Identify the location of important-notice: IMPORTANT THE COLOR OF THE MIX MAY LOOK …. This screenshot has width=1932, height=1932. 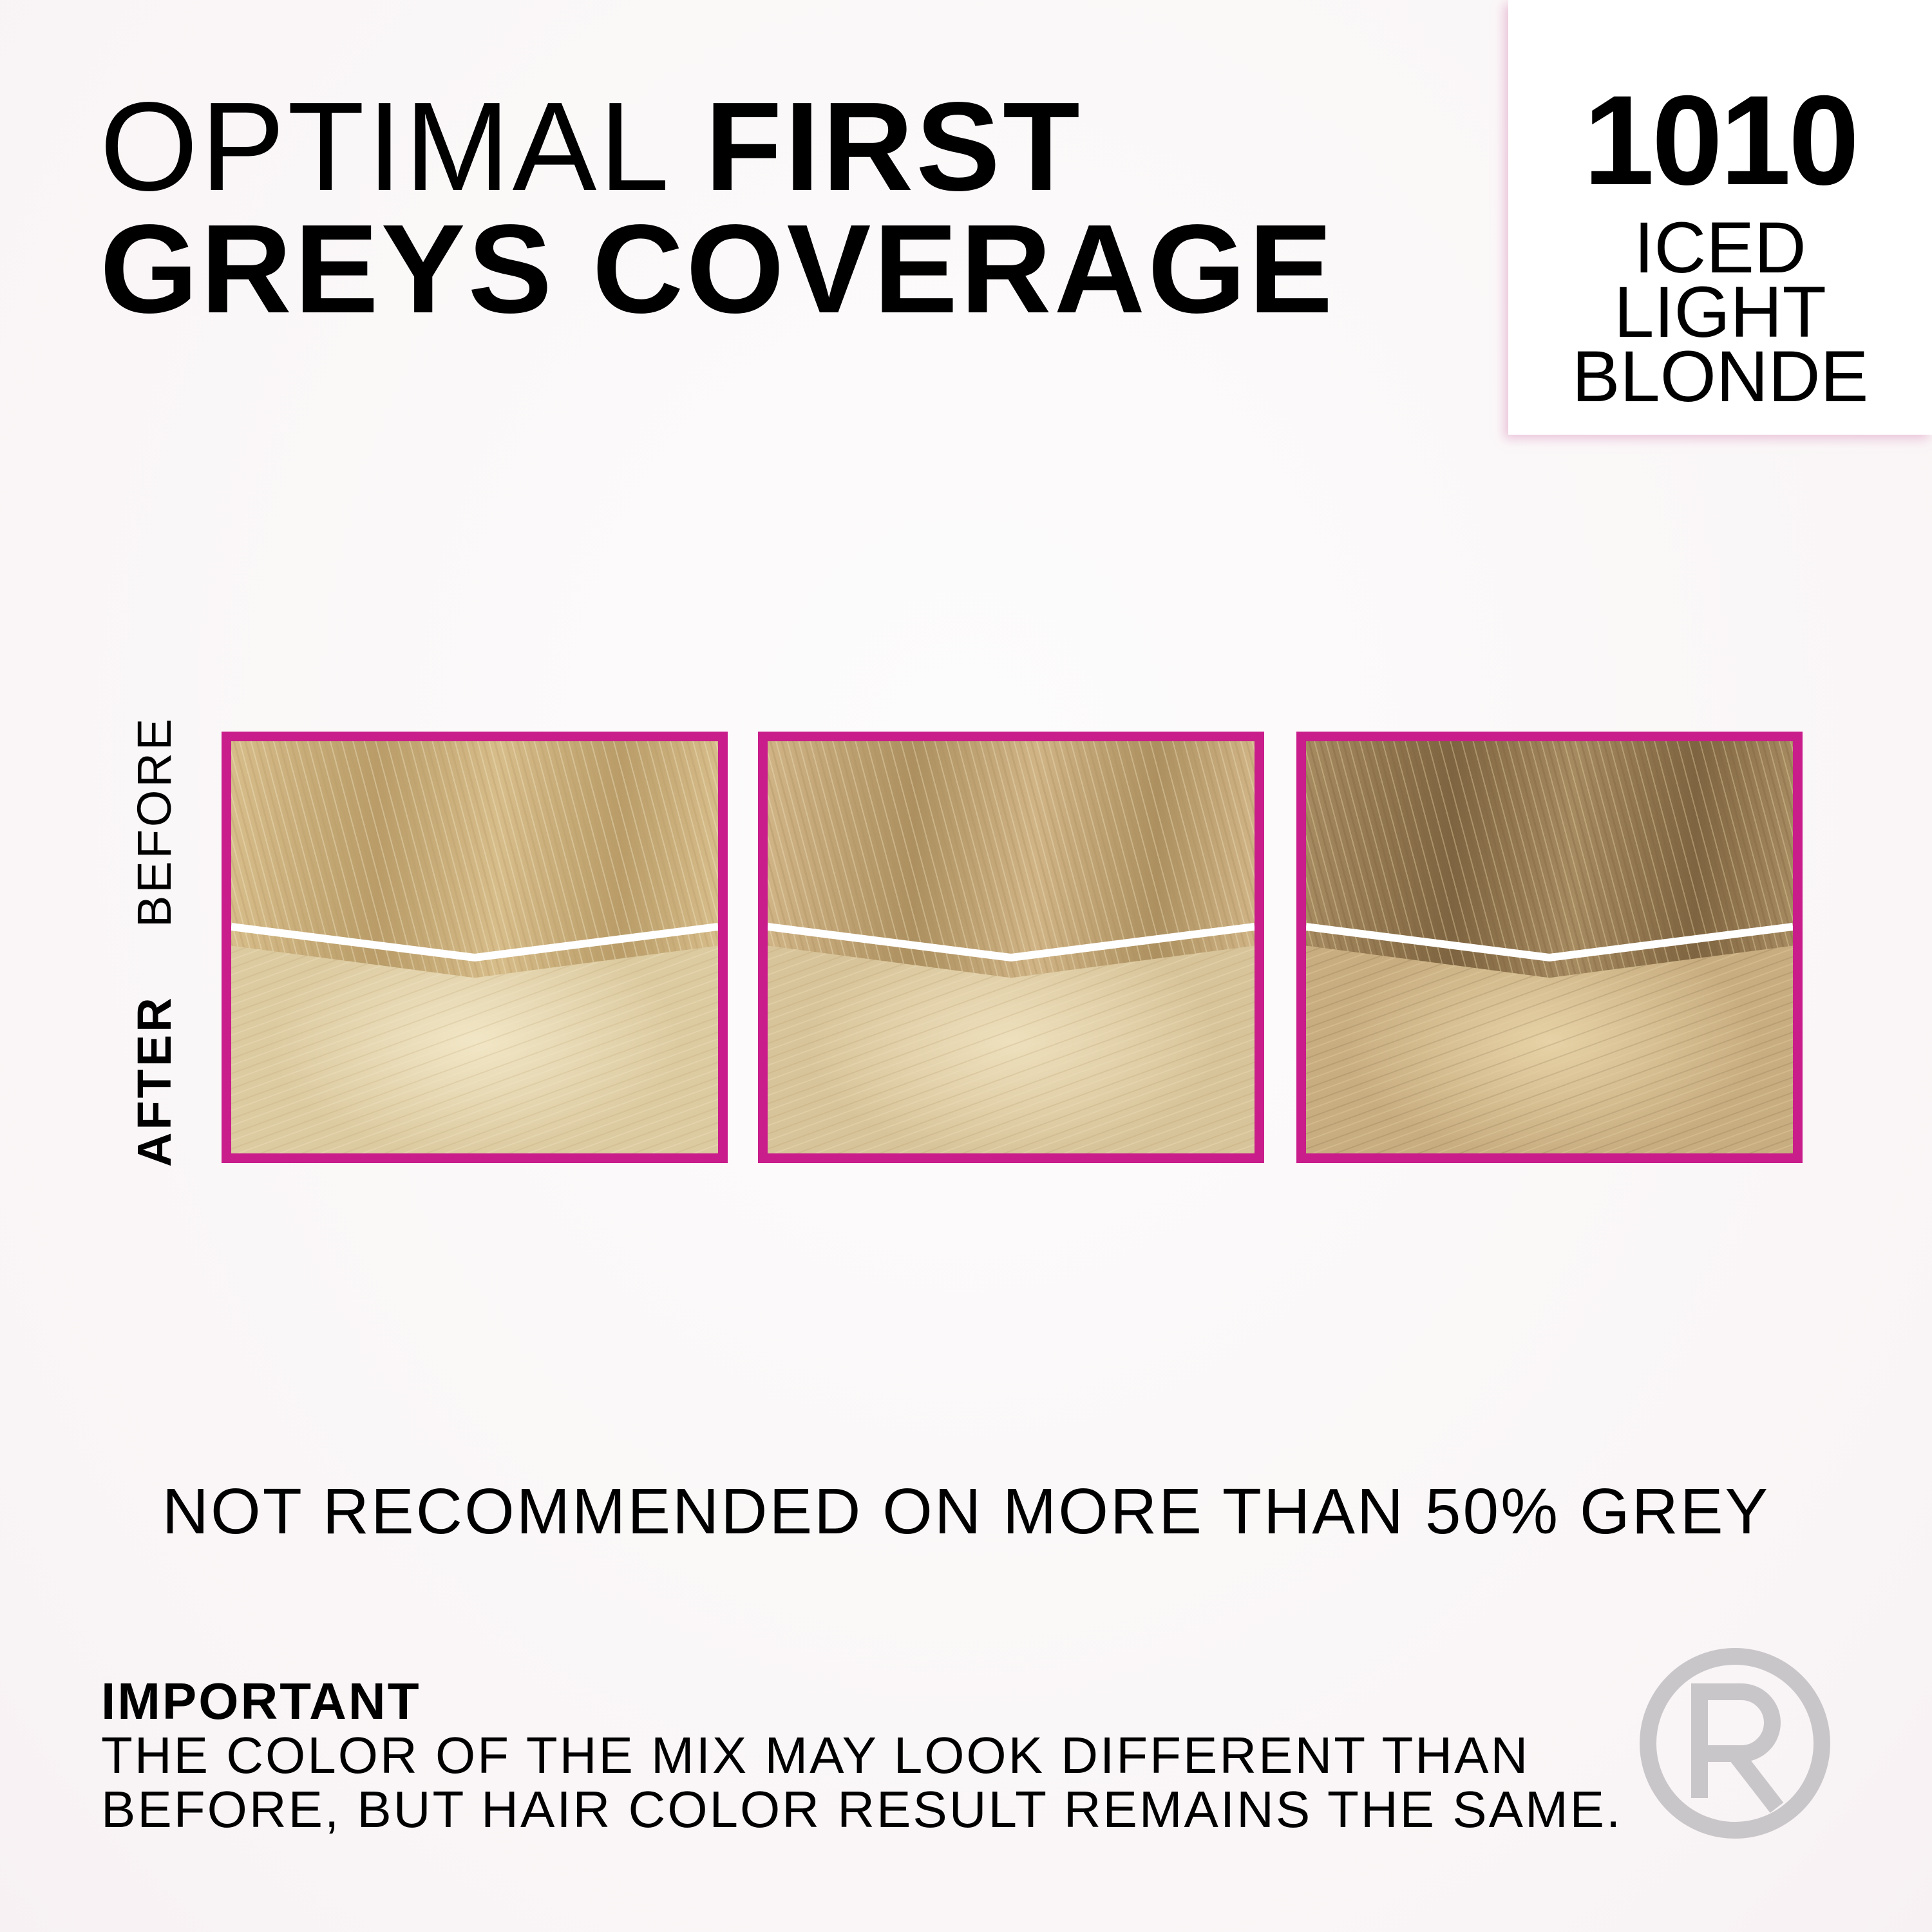
(861, 1756).